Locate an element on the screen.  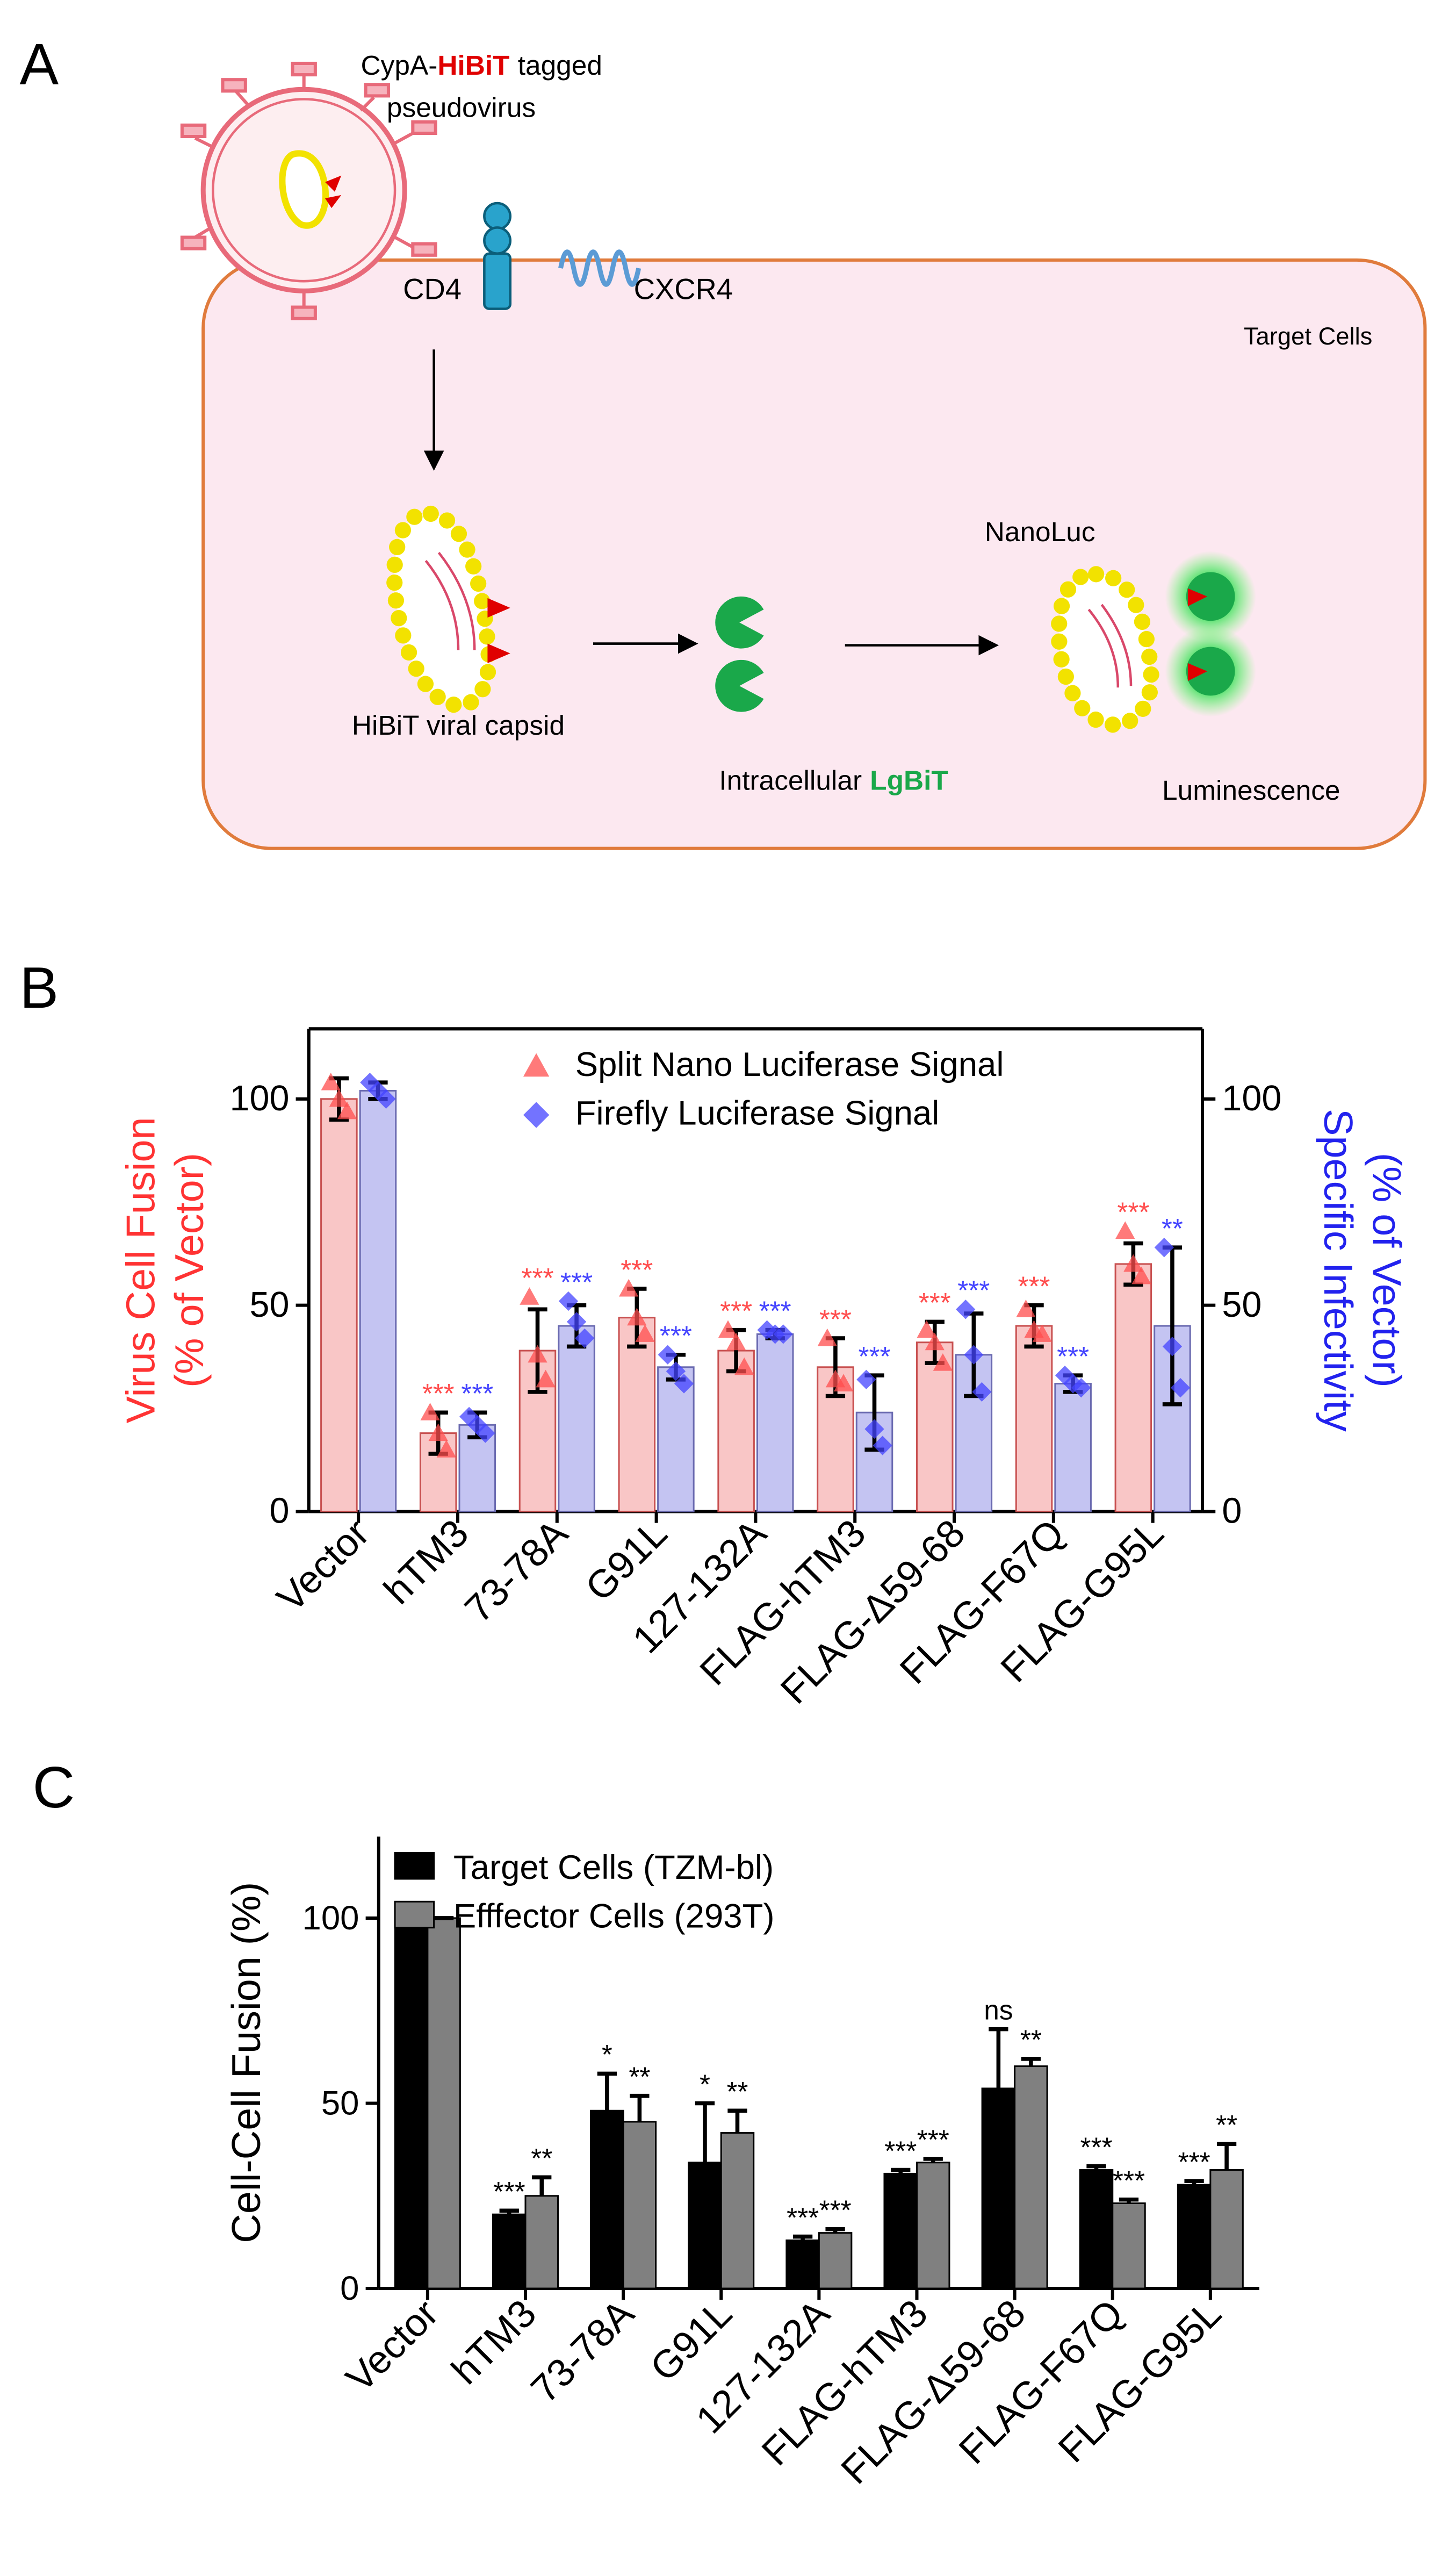
y2-axis-label: (% of Vector) is located at coordinates (1387, 1270).